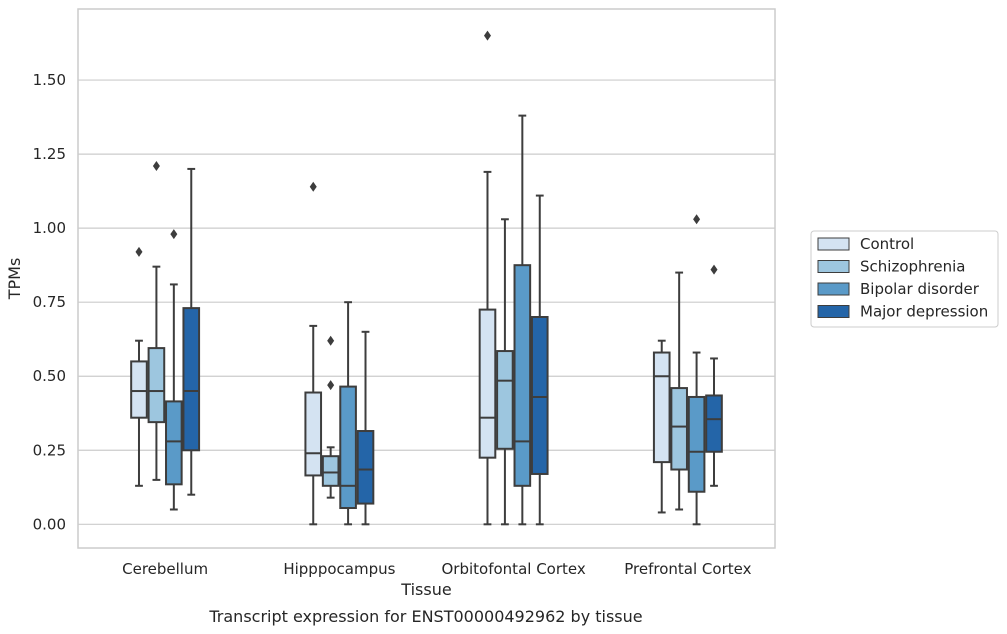  I want to click on legend-frame, so click(904, 279).